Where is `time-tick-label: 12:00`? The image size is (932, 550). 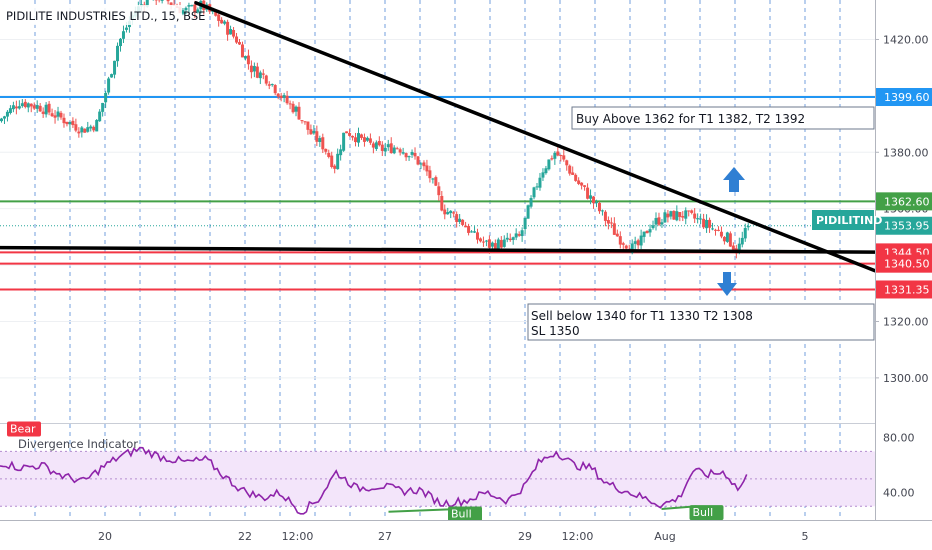 time-tick-label: 12:00 is located at coordinates (298, 536).